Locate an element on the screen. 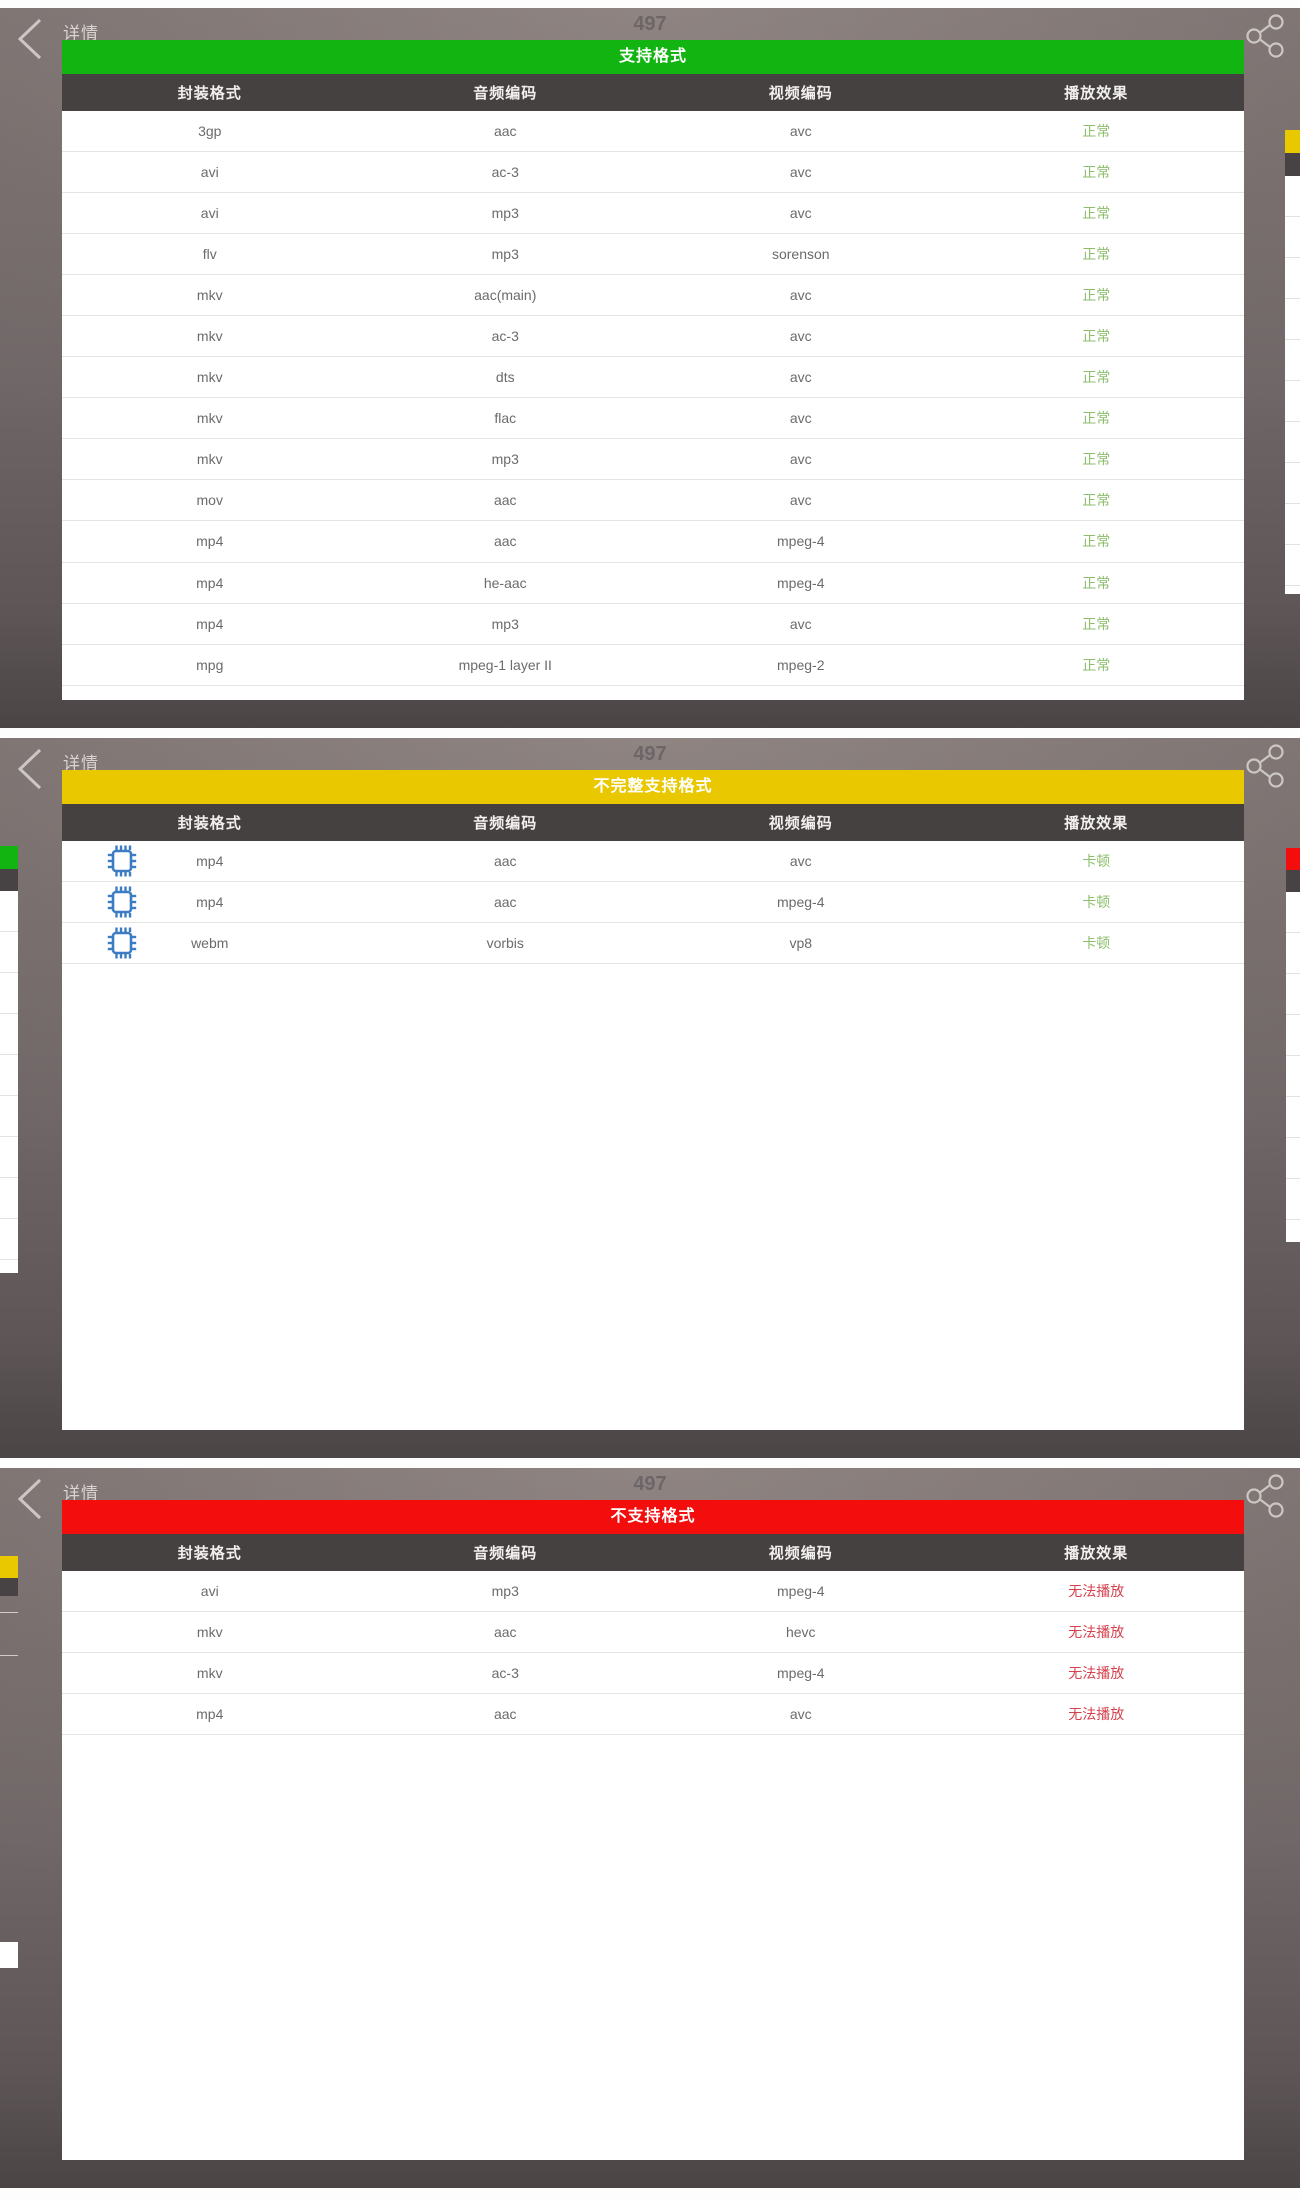 Image resolution: width=1300 pixels, height=2200 pixels. column-header-video: 视频编码 is located at coordinates (800, 93).